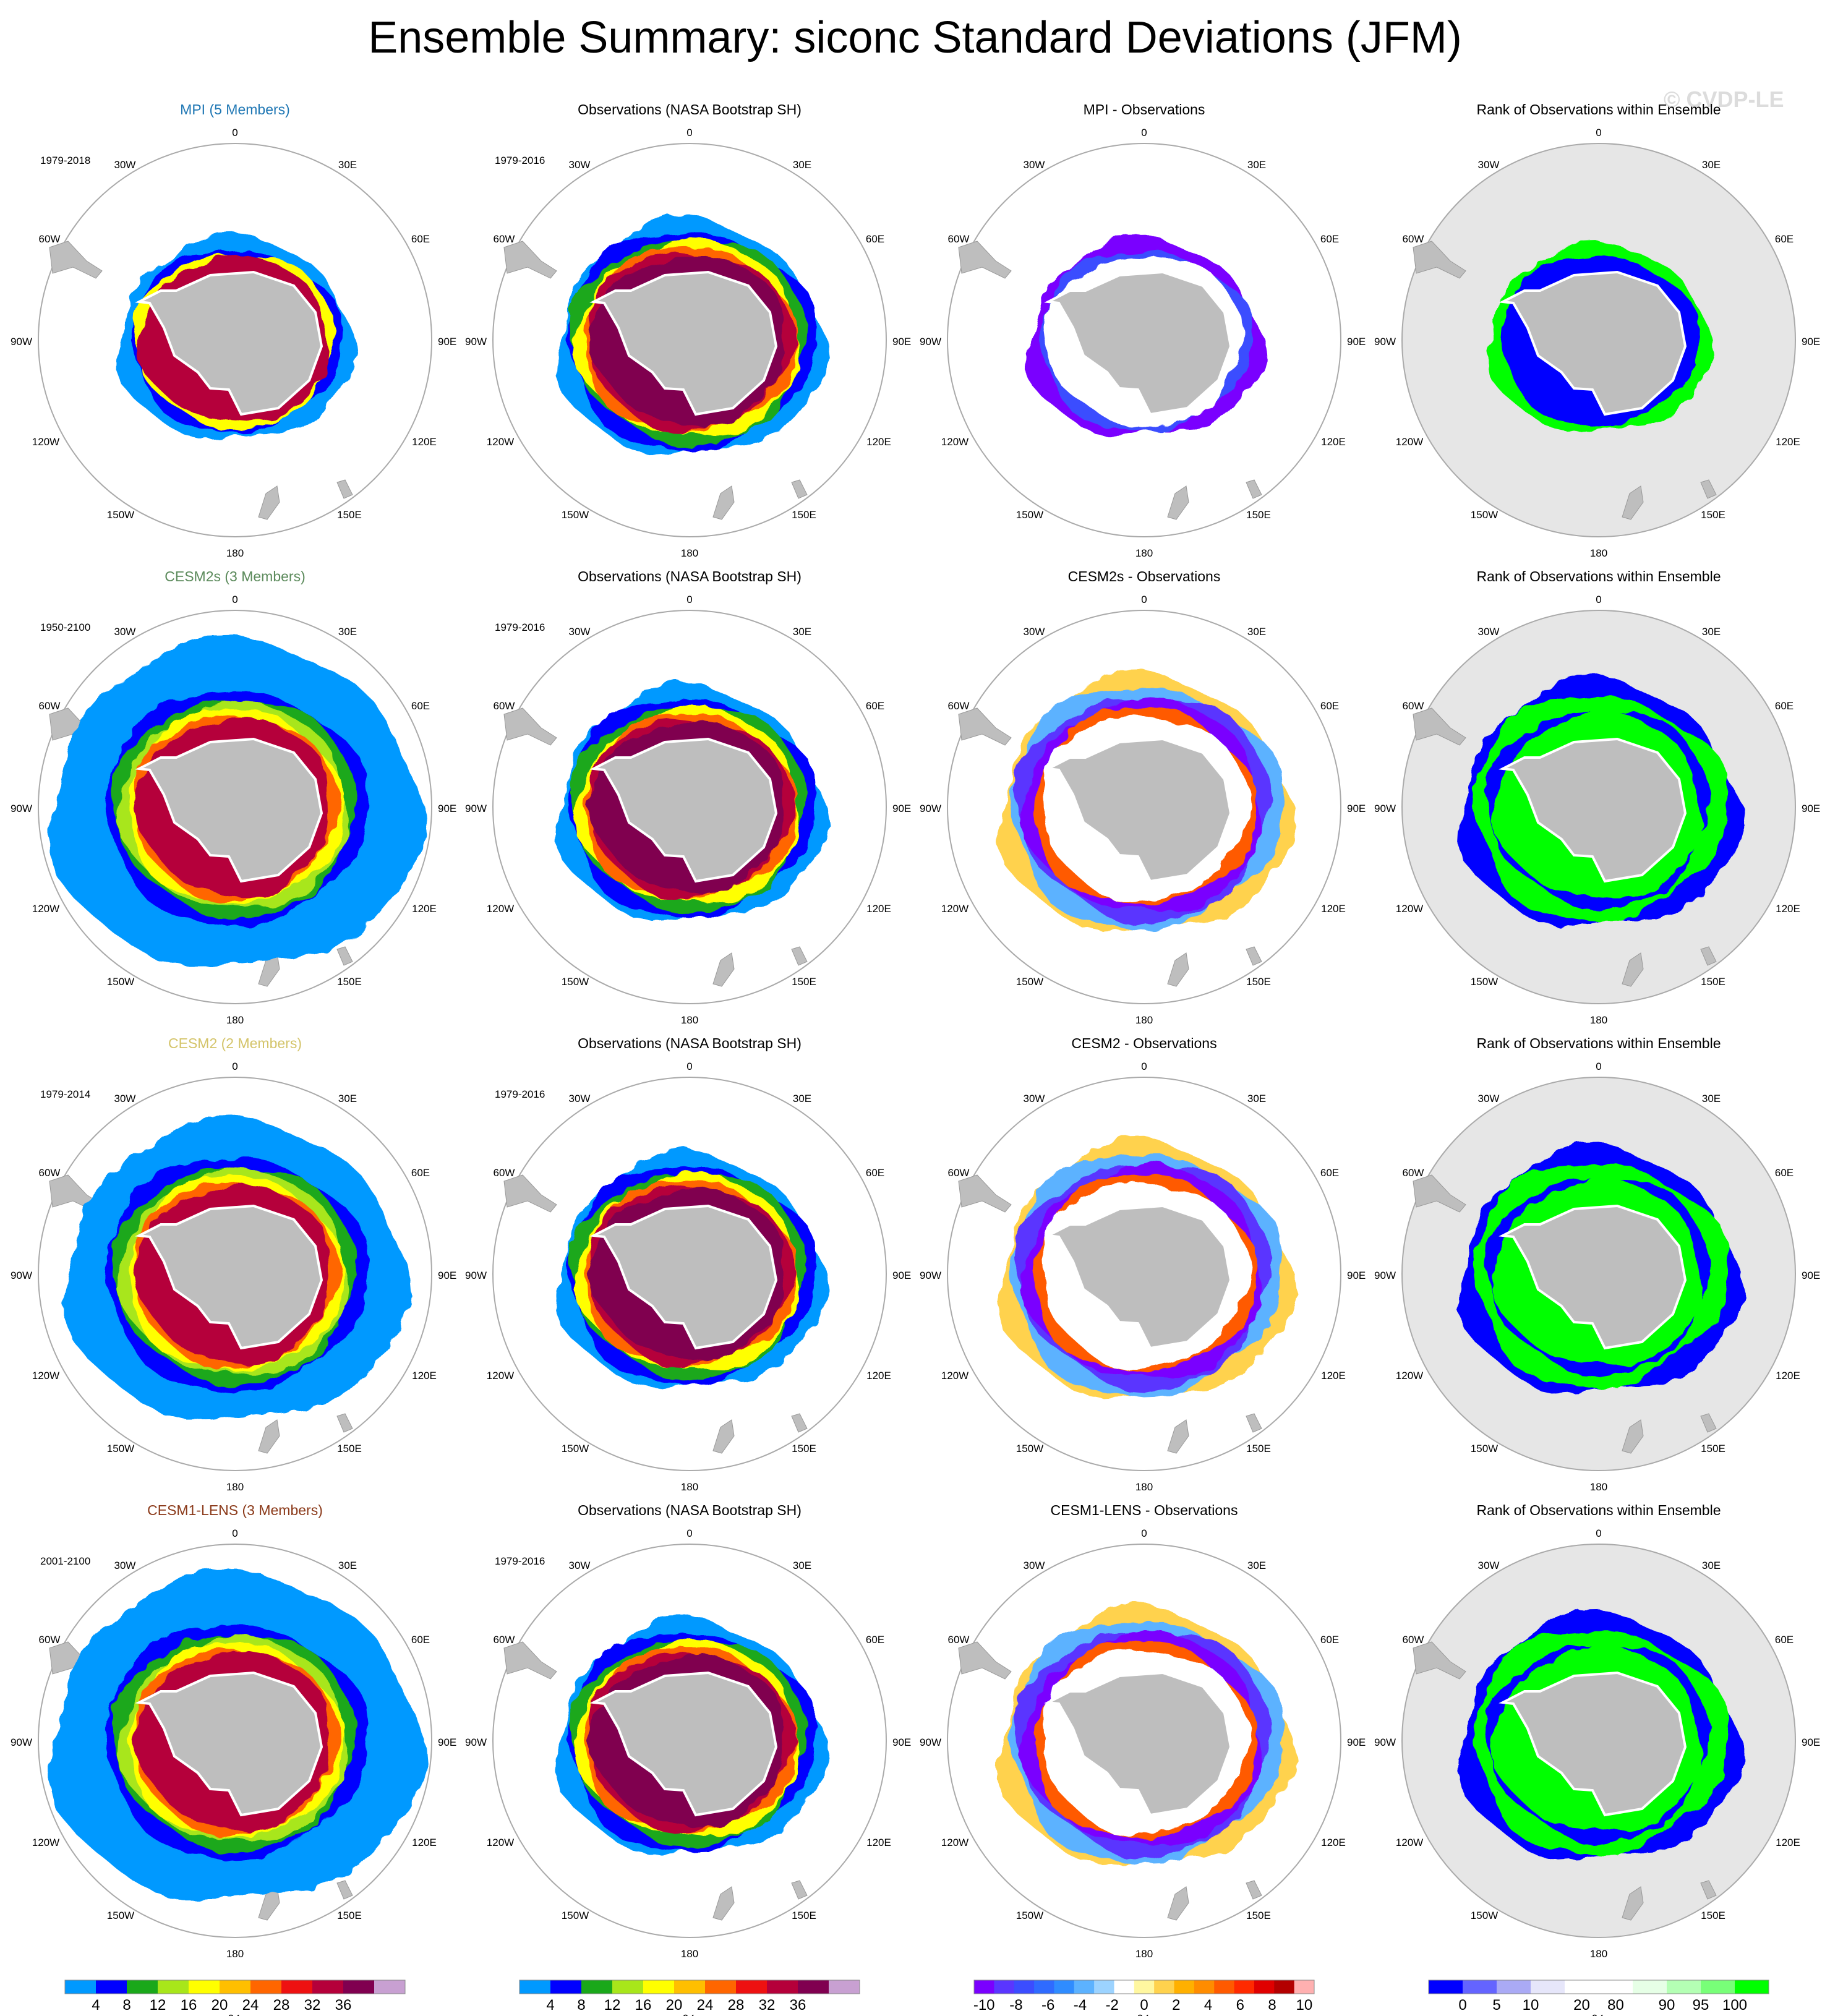 Image resolution: width=1830 pixels, height=2016 pixels. I want to click on colorbar-tick-label: 36, so click(343, 2005).